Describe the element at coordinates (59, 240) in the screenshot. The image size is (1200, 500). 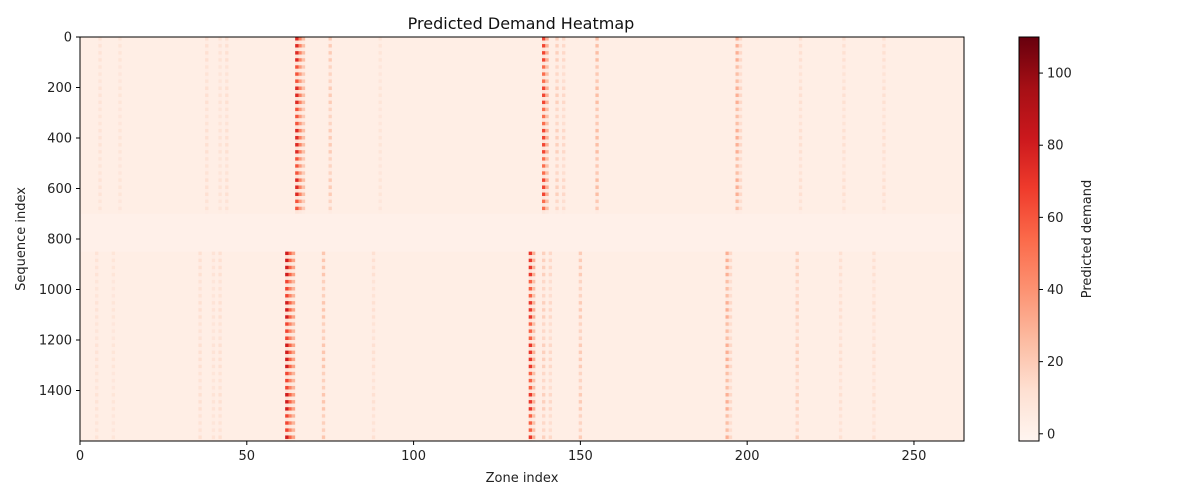
I see `y-tick-label: 800` at that location.